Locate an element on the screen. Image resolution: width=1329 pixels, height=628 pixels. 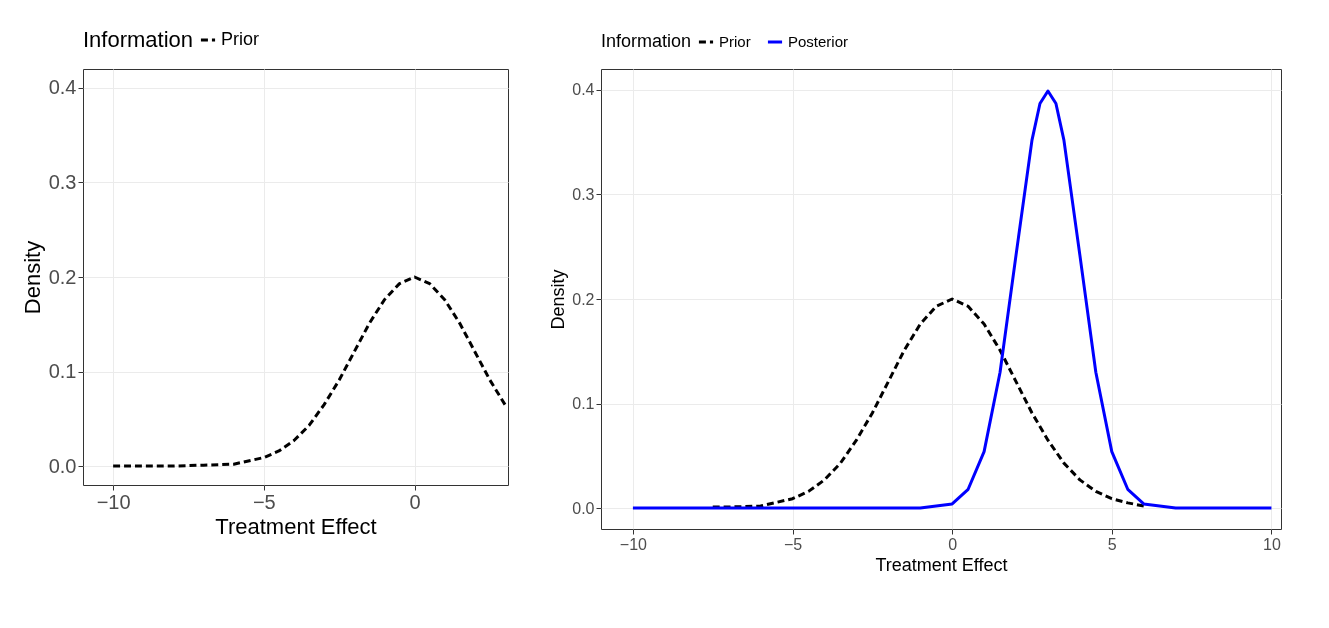
x-tick-label: 5 is located at coordinates (1112, 544).